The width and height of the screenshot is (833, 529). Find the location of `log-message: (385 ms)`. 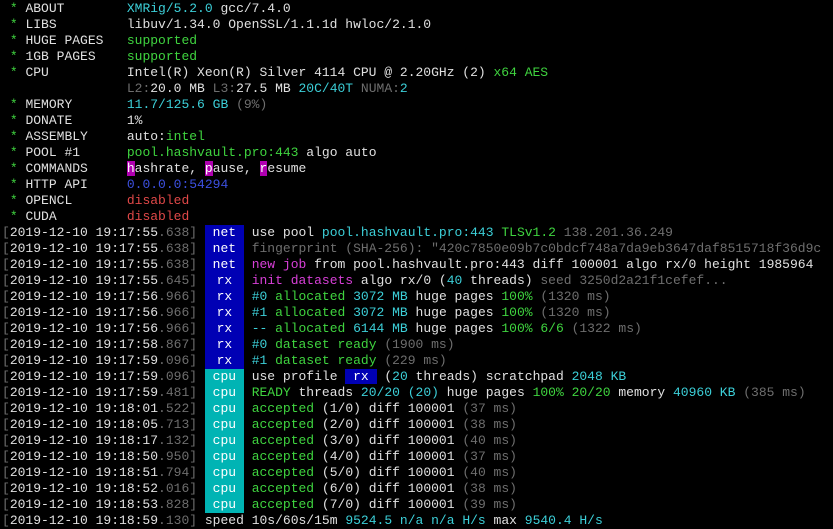

log-message: (385 ms) is located at coordinates (770, 392).